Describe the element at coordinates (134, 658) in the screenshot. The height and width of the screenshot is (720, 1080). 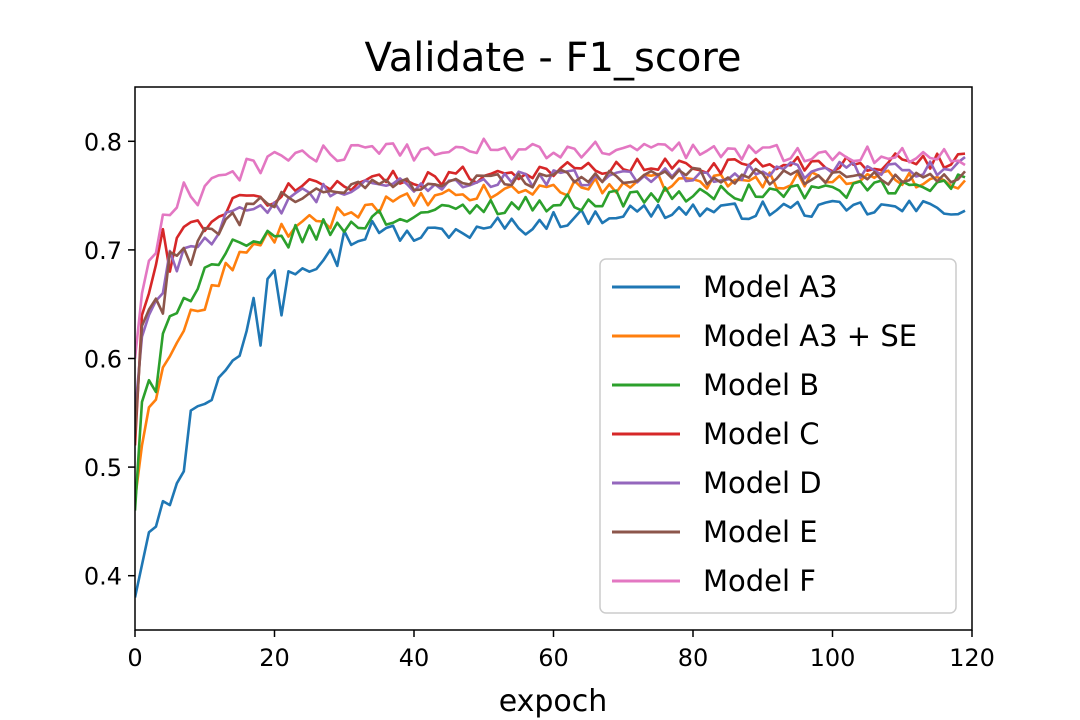
I see `x-tick-label: 0` at that location.